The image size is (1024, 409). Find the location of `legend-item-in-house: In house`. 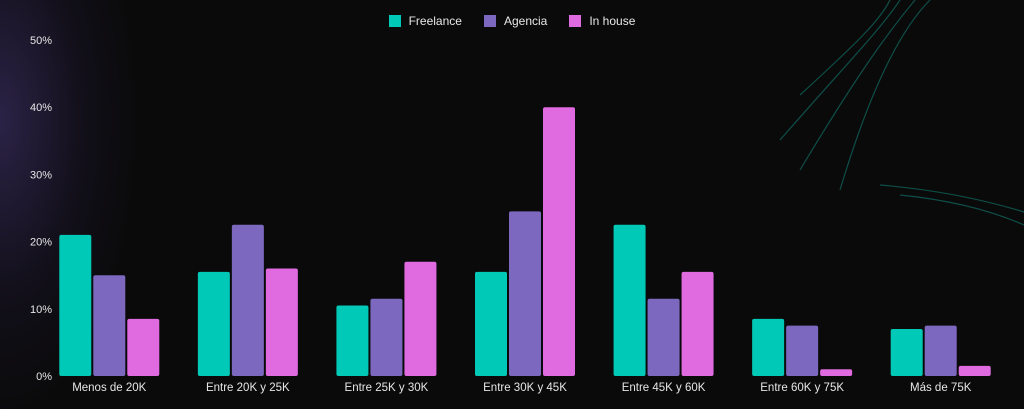

legend-item-in-house: In house is located at coordinates (602, 21).